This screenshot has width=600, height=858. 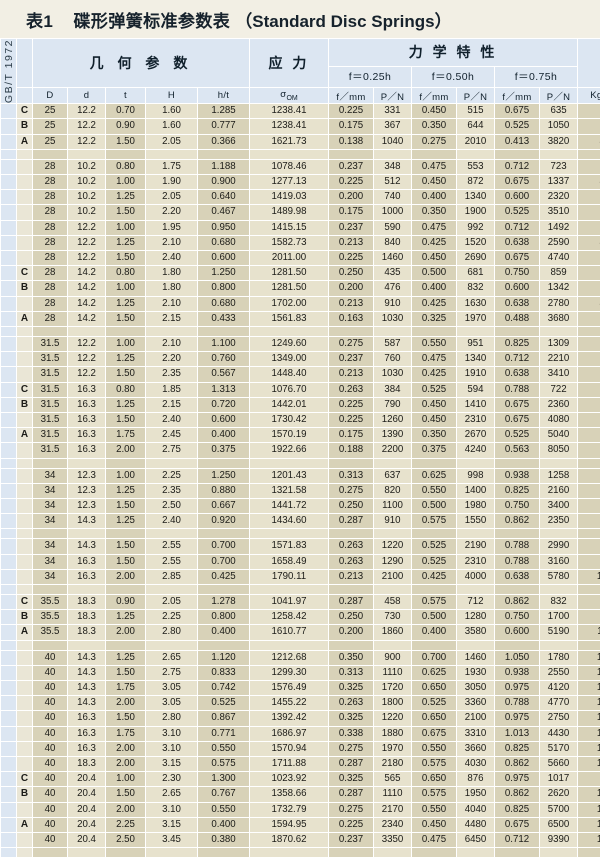 I want to click on cell-load-025h: 2340, so click(x=393, y=824).